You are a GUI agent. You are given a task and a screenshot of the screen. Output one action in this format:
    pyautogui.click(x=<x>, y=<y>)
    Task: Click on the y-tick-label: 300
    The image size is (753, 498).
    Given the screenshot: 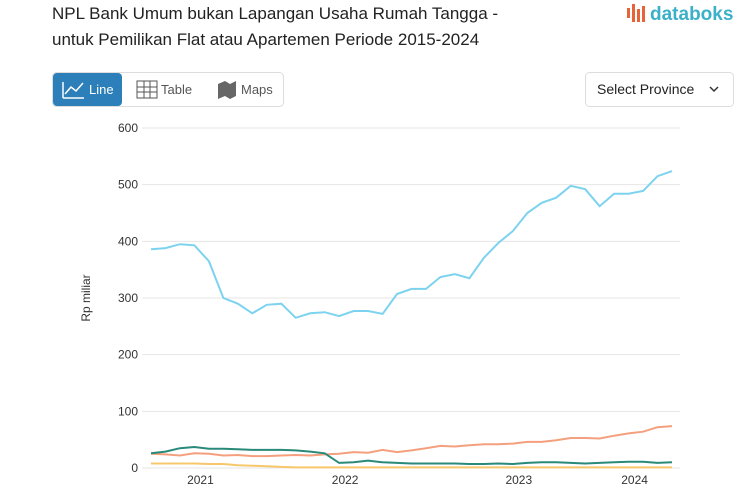 What is the action you would take?
    pyautogui.click(x=128, y=298)
    